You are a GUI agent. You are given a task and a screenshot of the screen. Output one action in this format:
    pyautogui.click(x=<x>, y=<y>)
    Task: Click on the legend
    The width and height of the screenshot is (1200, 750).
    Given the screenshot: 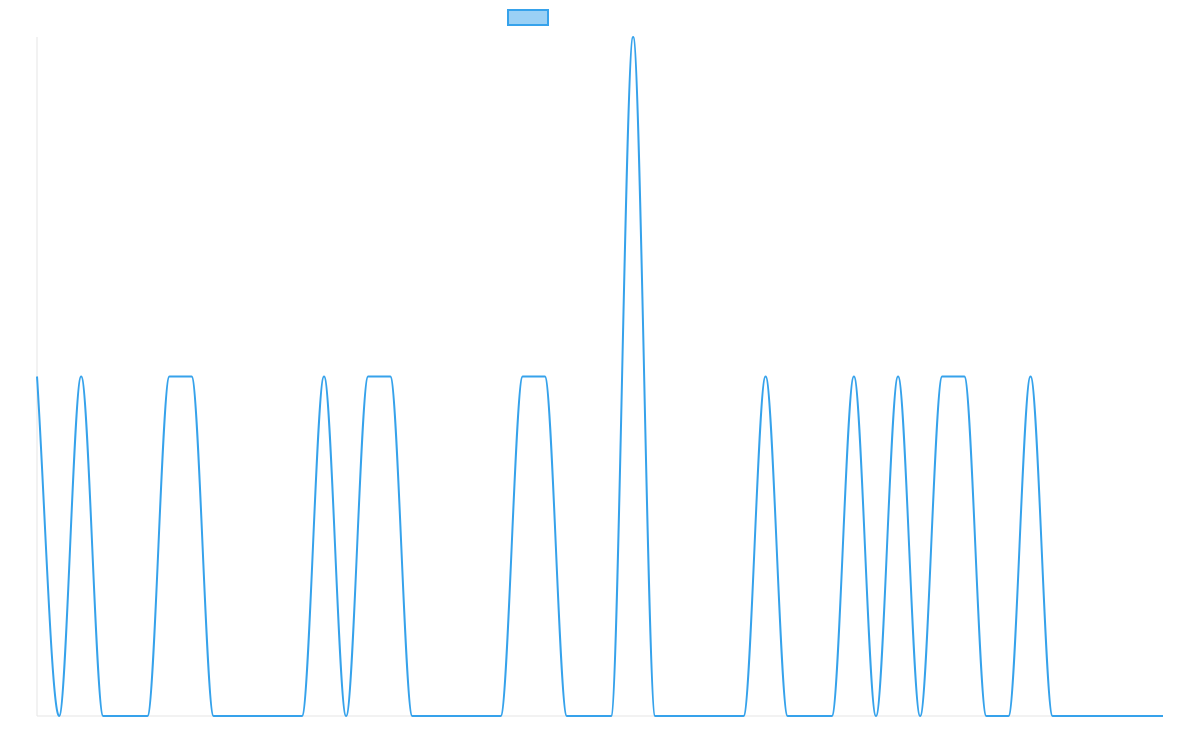 What is the action you would take?
    pyautogui.click(x=528, y=17)
    